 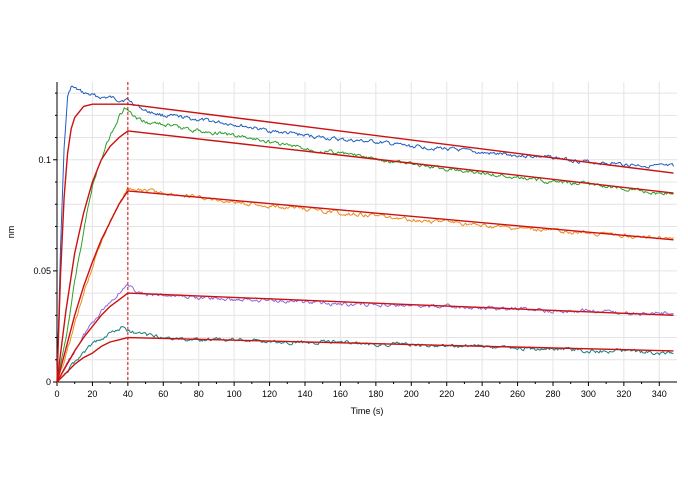 I want to click on x-tick-label: 340, so click(x=659, y=394).